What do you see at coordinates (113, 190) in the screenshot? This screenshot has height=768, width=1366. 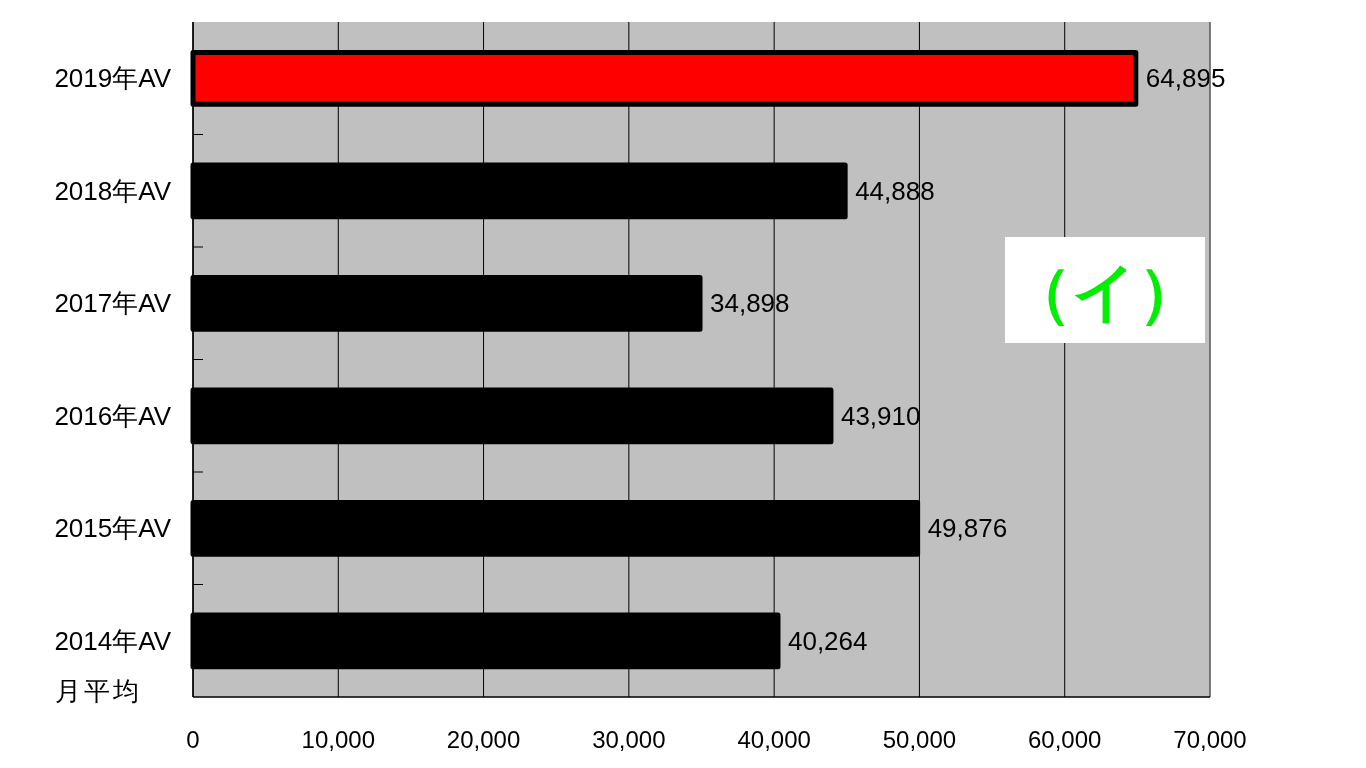 I see `y-tick-label: 2018年AV` at bounding box center [113, 190].